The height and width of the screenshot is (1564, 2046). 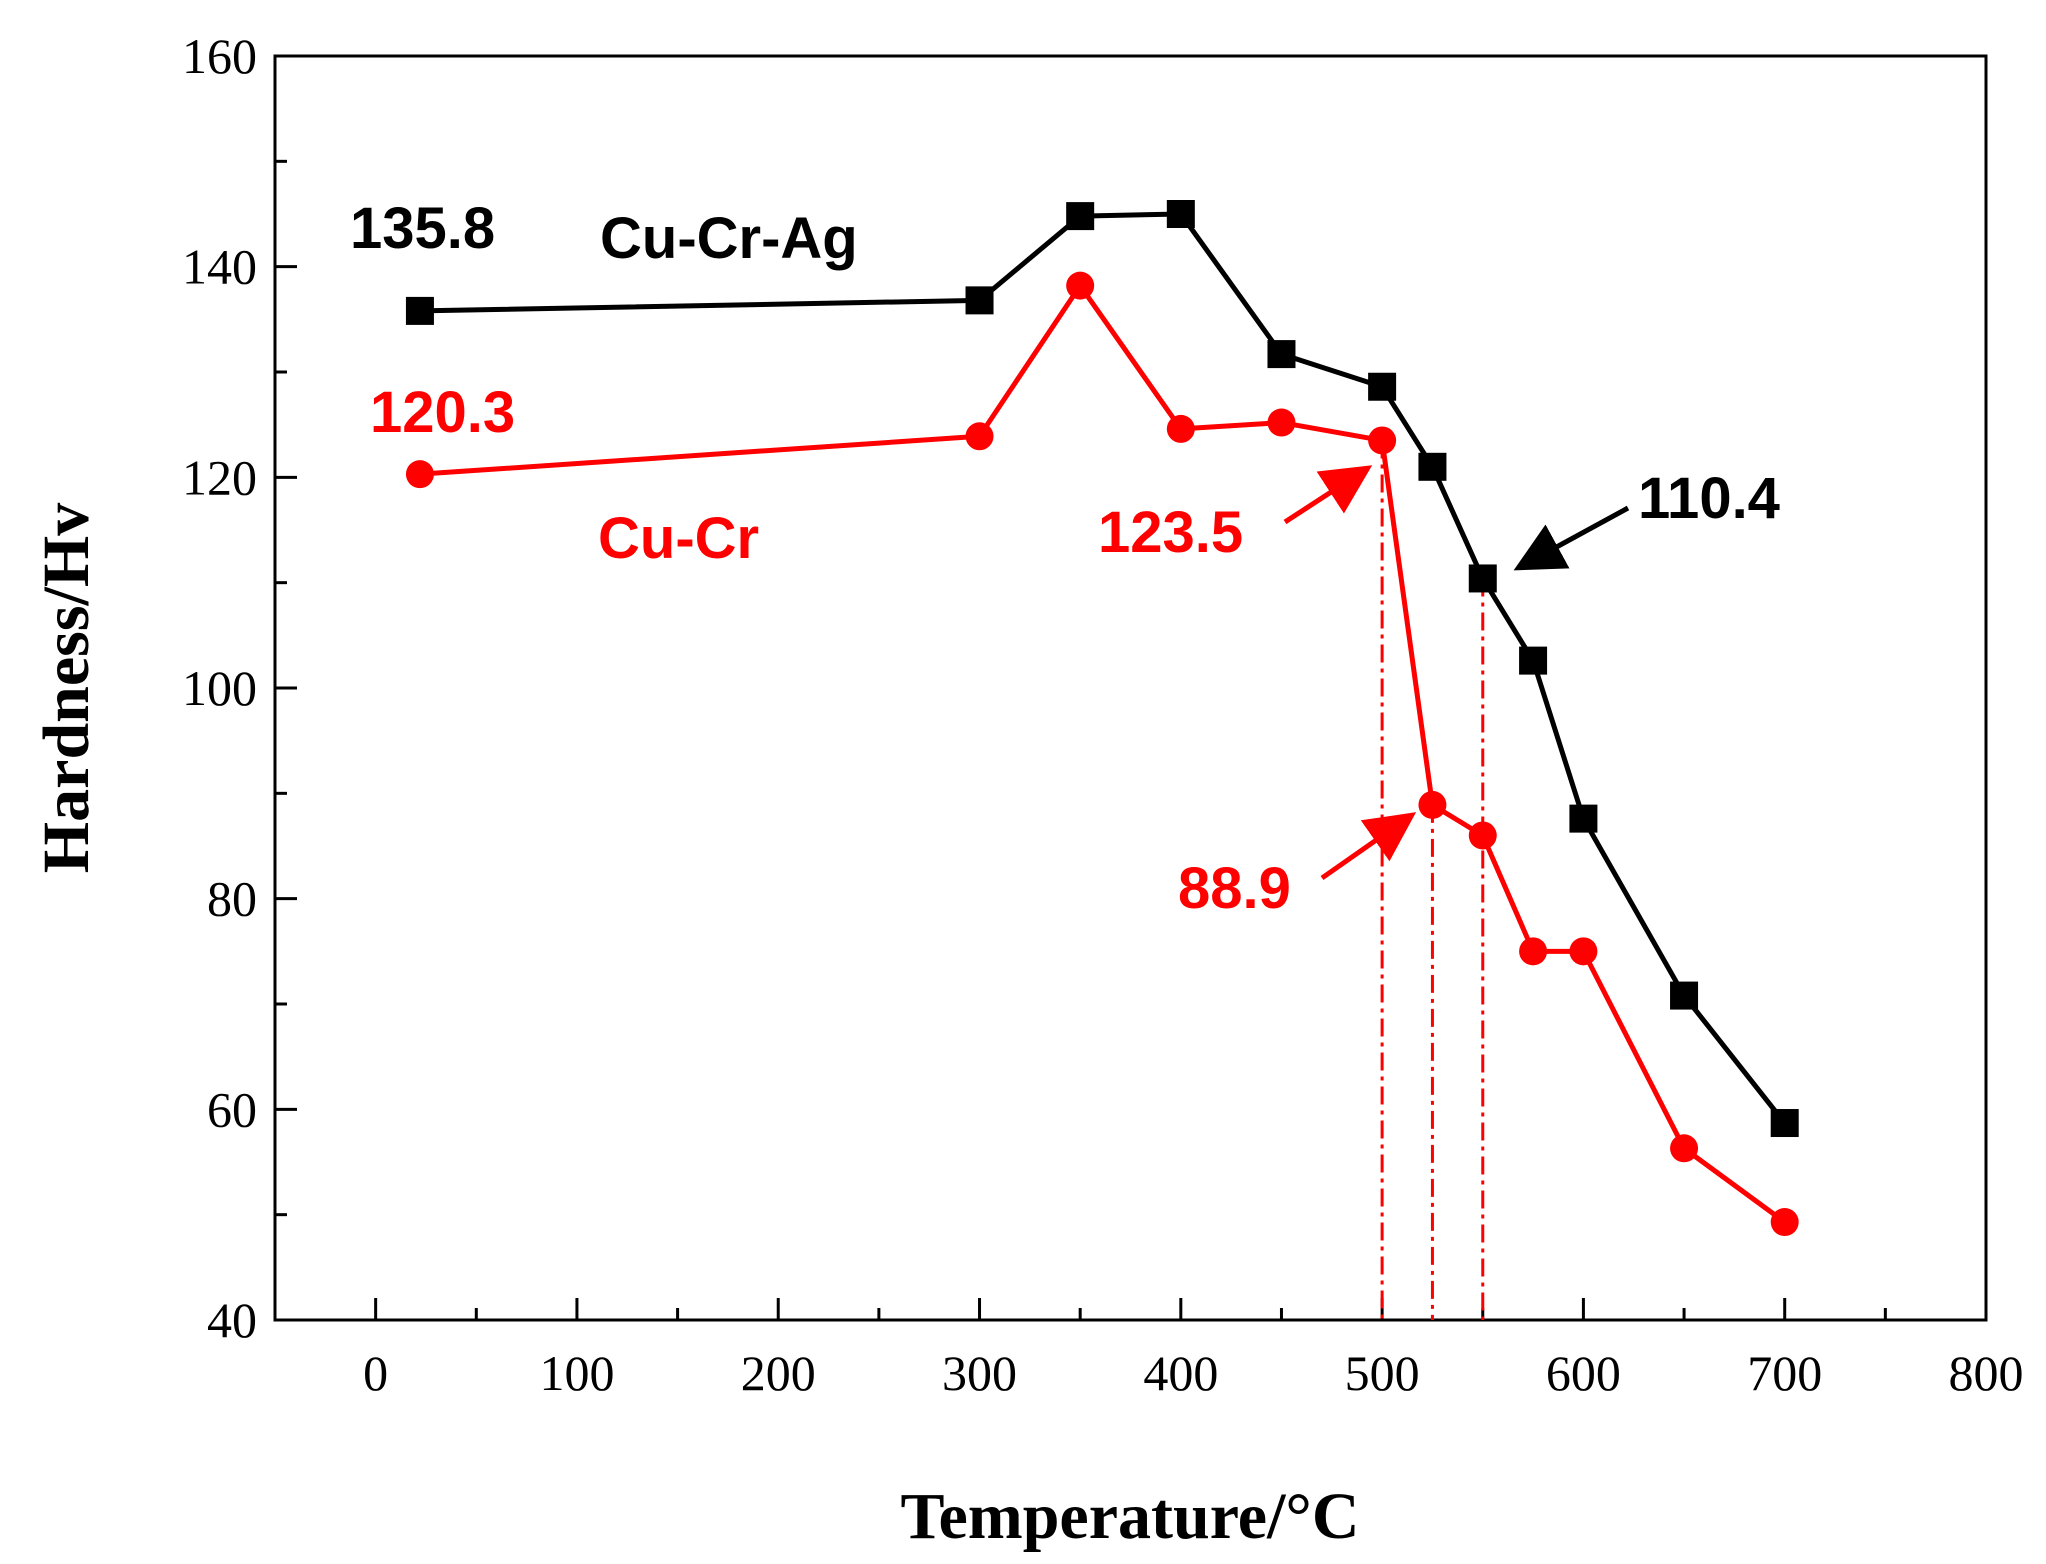 I want to click on y-tick-label: 120, so click(x=219, y=477).